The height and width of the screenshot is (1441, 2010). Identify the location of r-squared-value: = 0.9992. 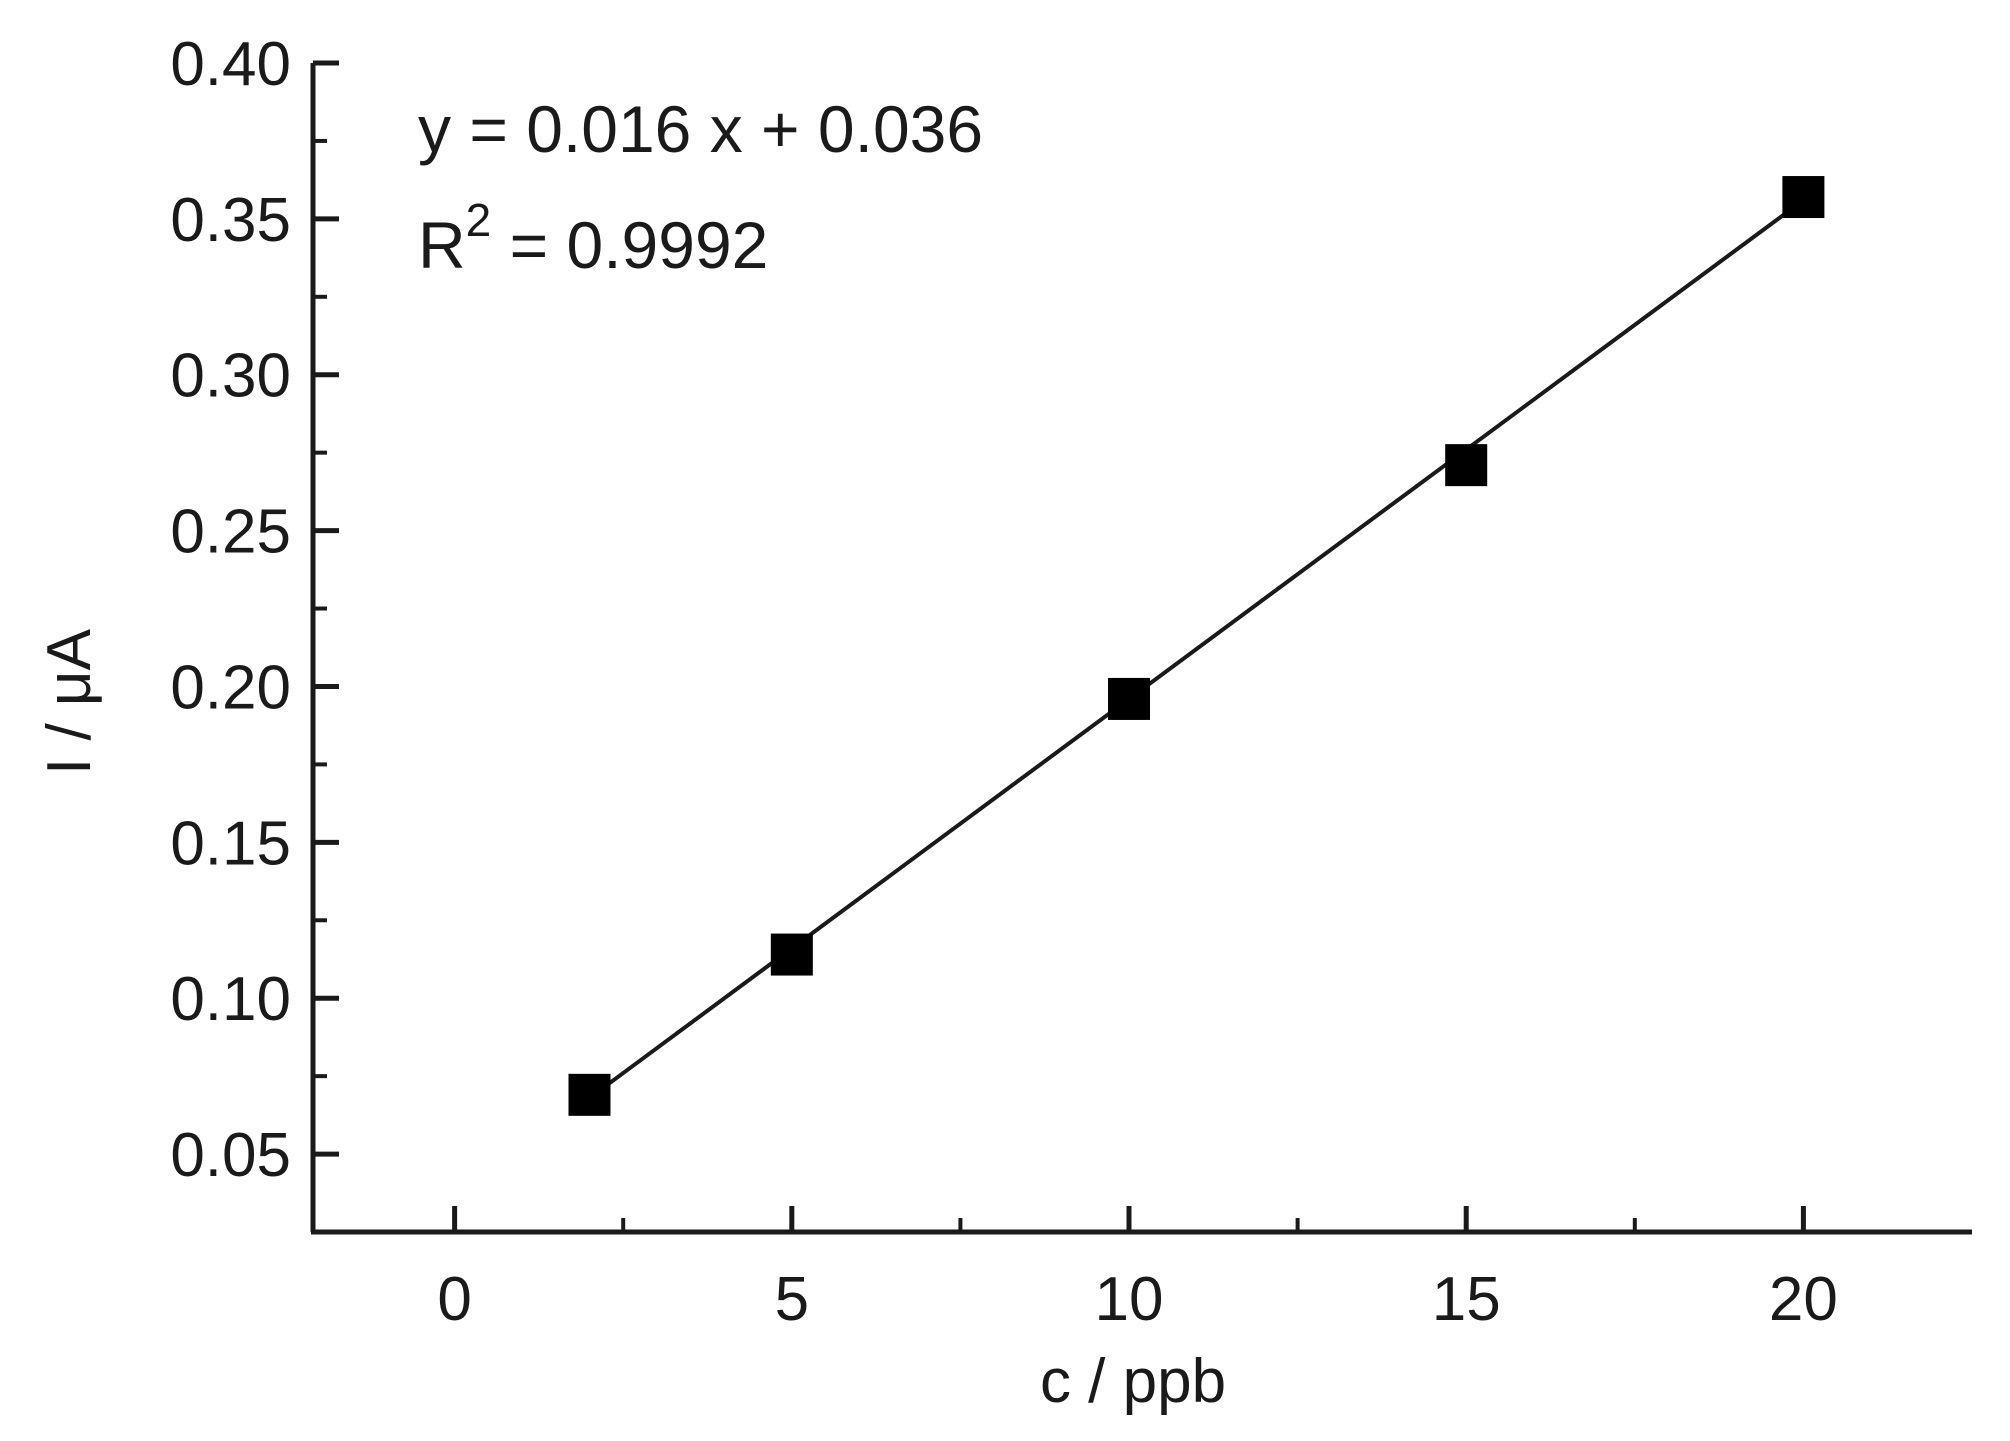
(629, 245).